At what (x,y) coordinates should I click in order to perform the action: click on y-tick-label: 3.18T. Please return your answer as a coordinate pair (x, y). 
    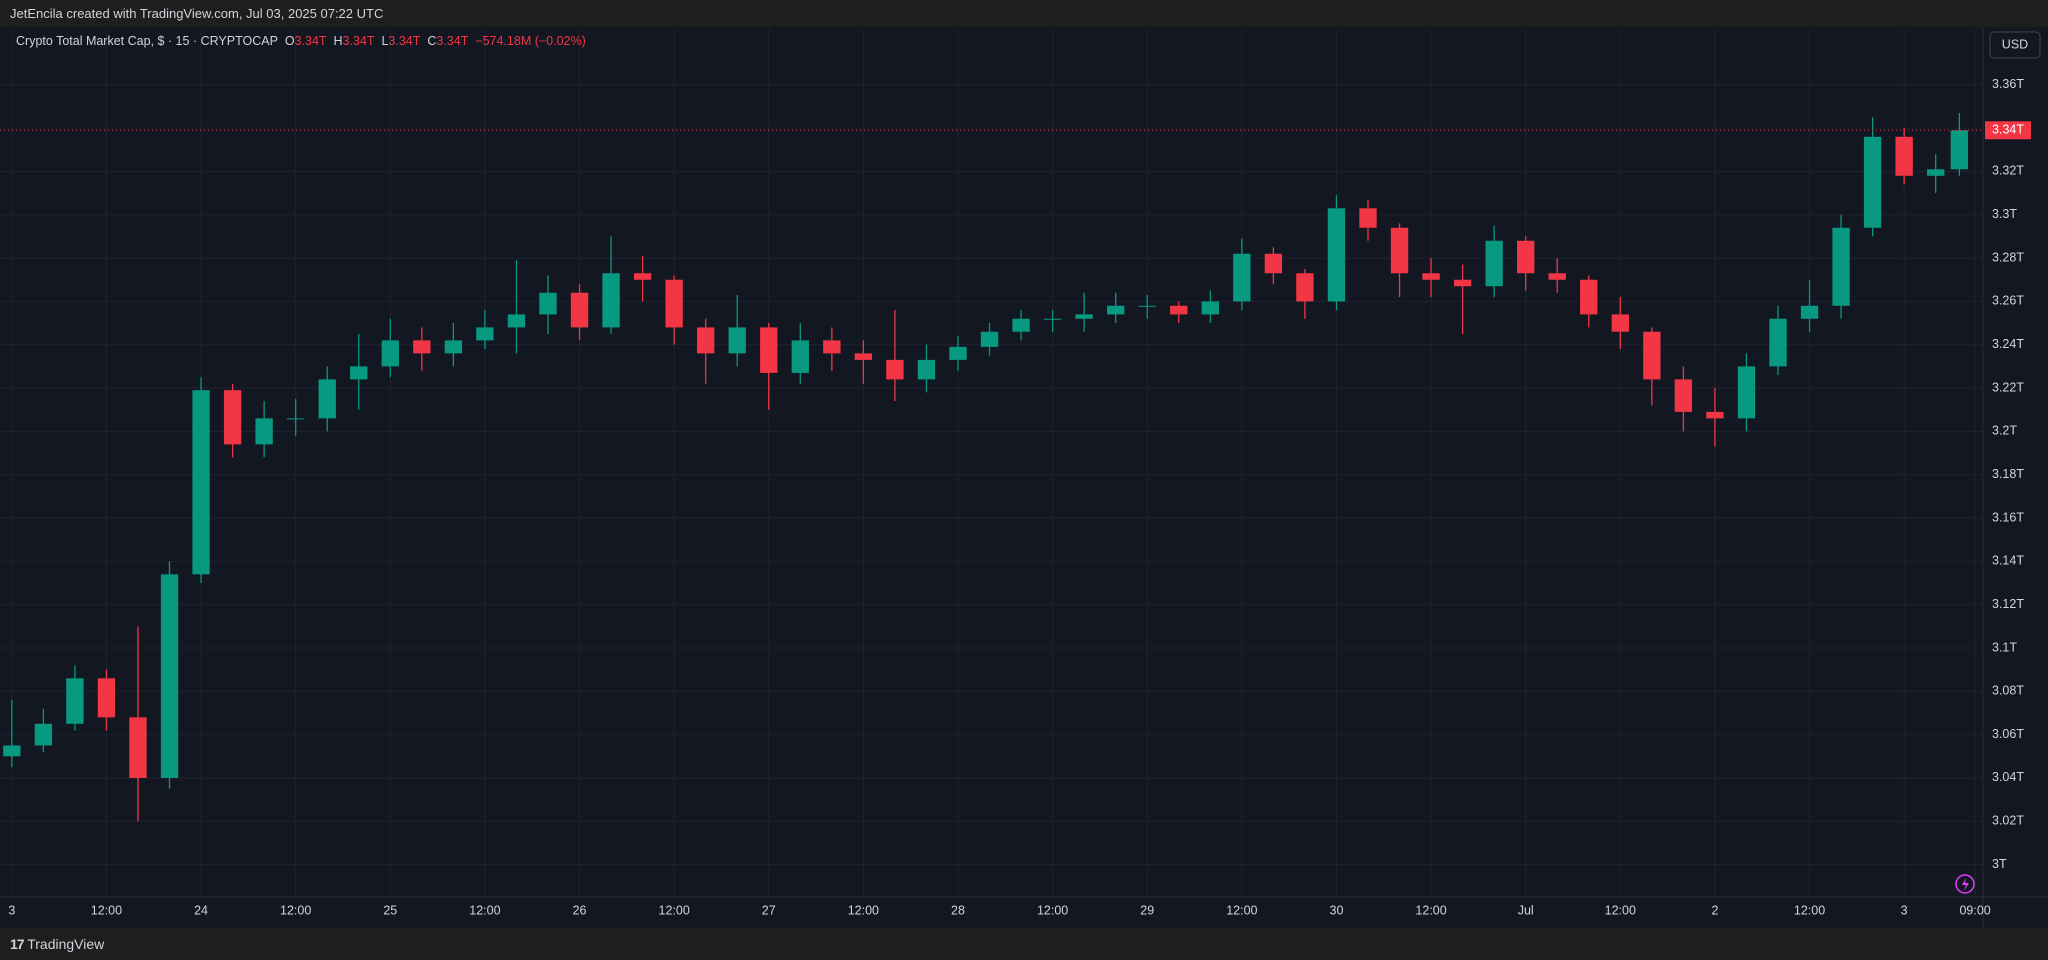
    Looking at the image, I should click on (2008, 474).